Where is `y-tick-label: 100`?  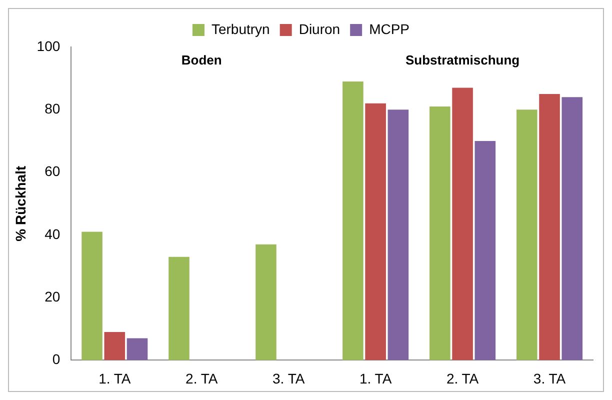 y-tick-label: 100 is located at coordinates (48, 46).